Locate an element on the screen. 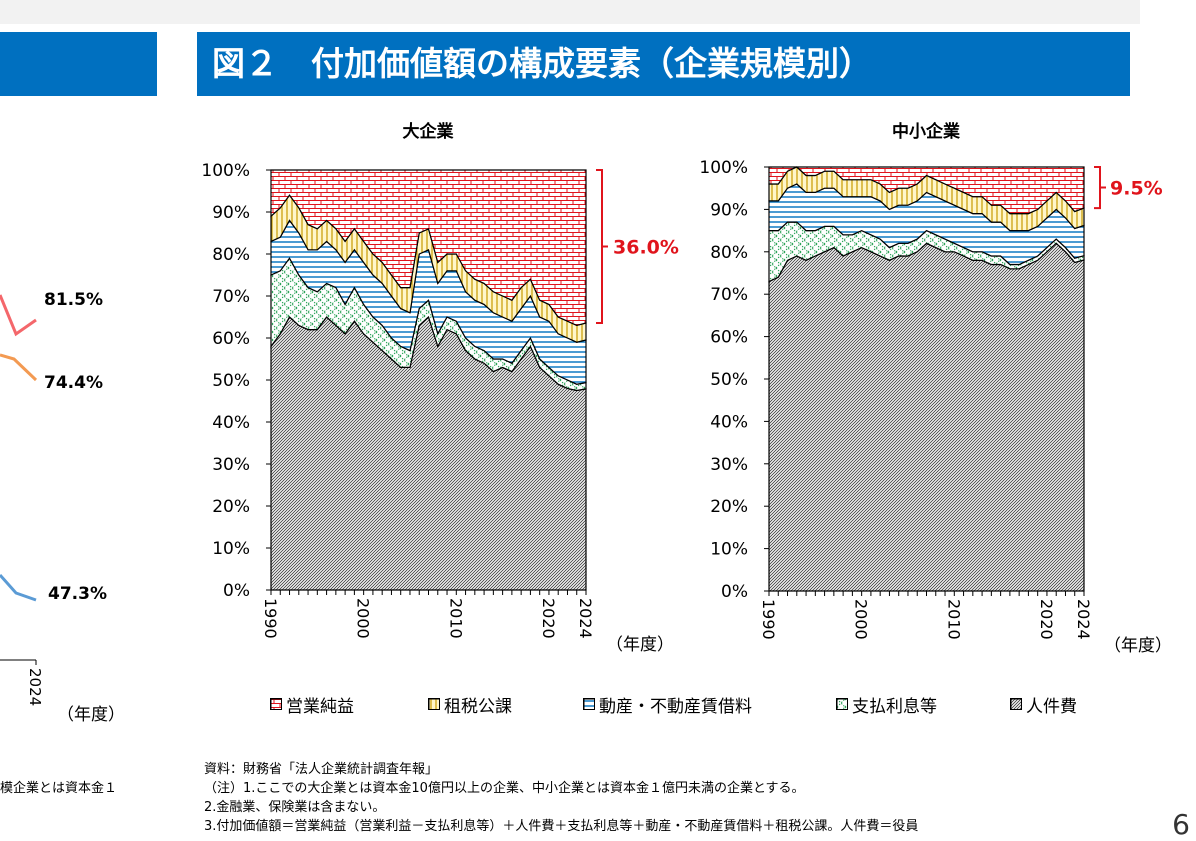 This screenshot has height=841, width=1196. legend-swatch-tax is located at coordinates (434, 704).